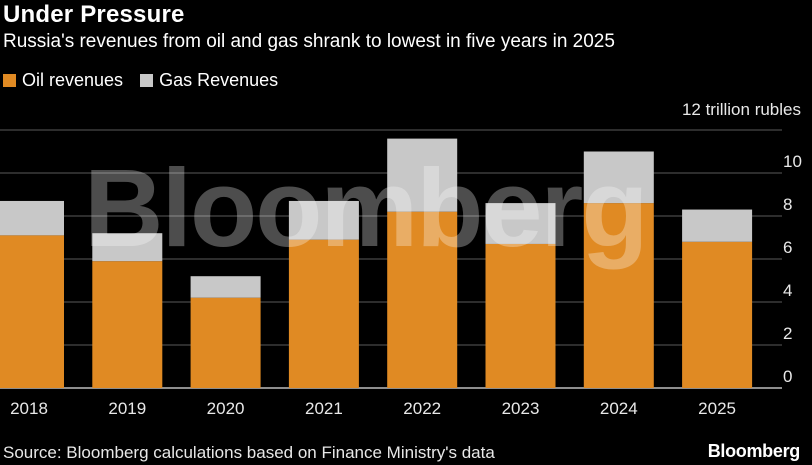  Describe the element at coordinates (618, 295) in the screenshot. I see `bar-oil-2024` at that location.